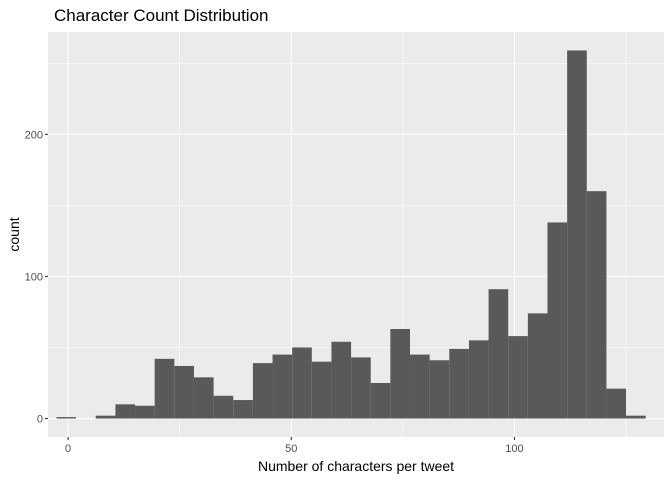 This screenshot has height=480, width=672. Describe the element at coordinates (34, 277) in the screenshot. I see `y-tick-label: 100` at that location.